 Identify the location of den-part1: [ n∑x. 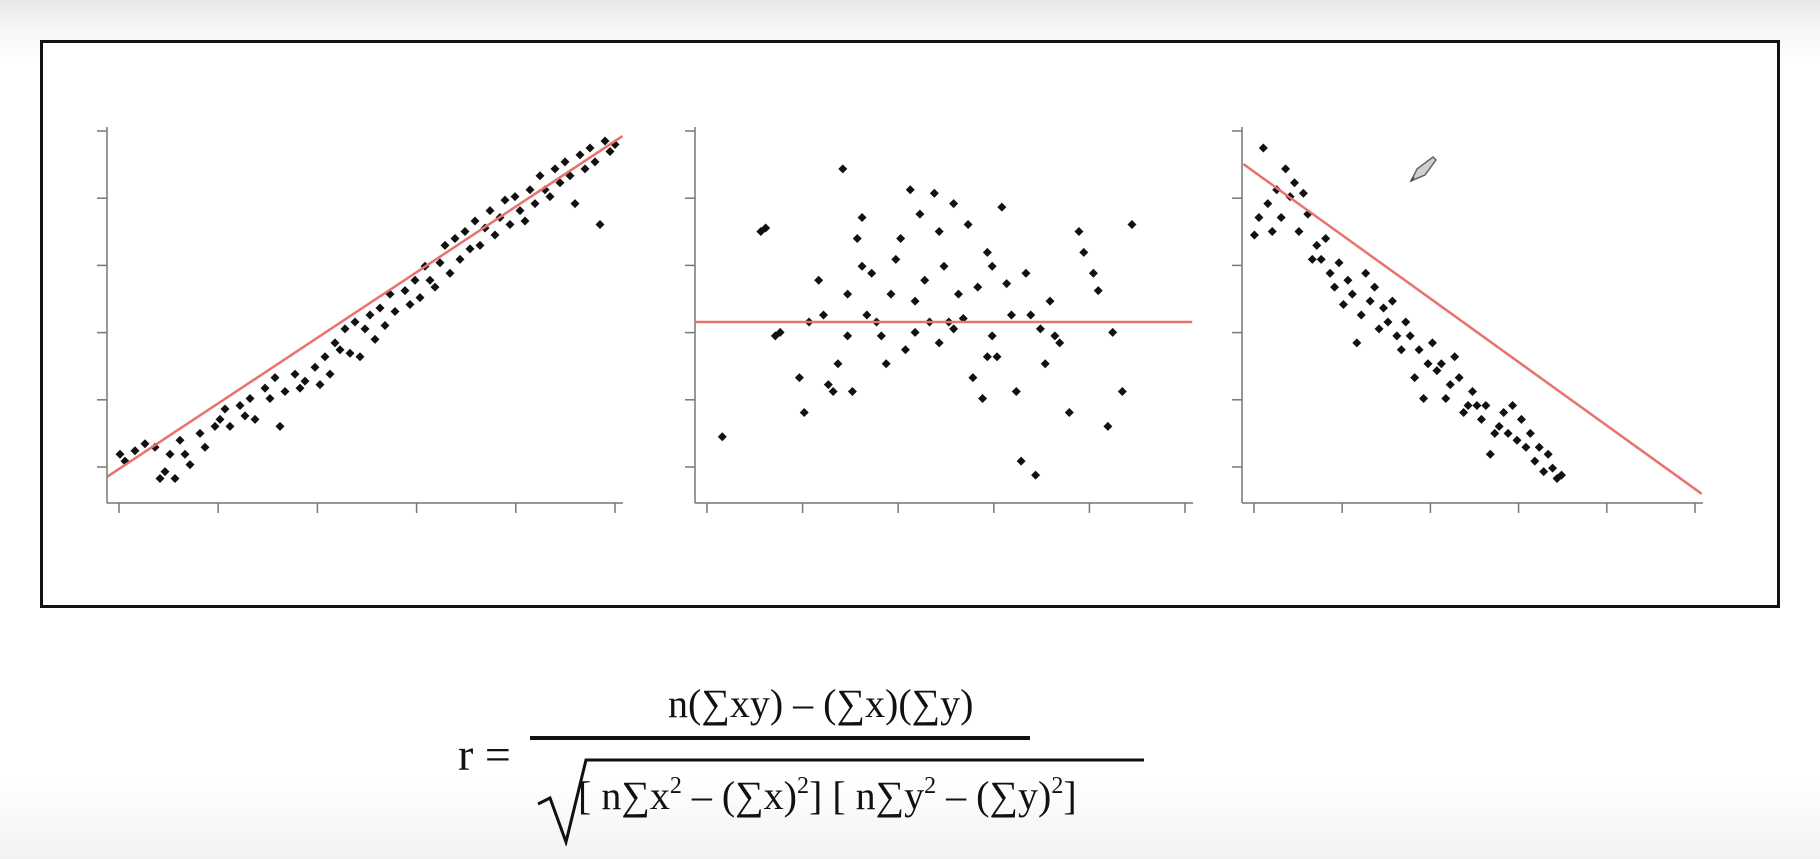
(624, 795).